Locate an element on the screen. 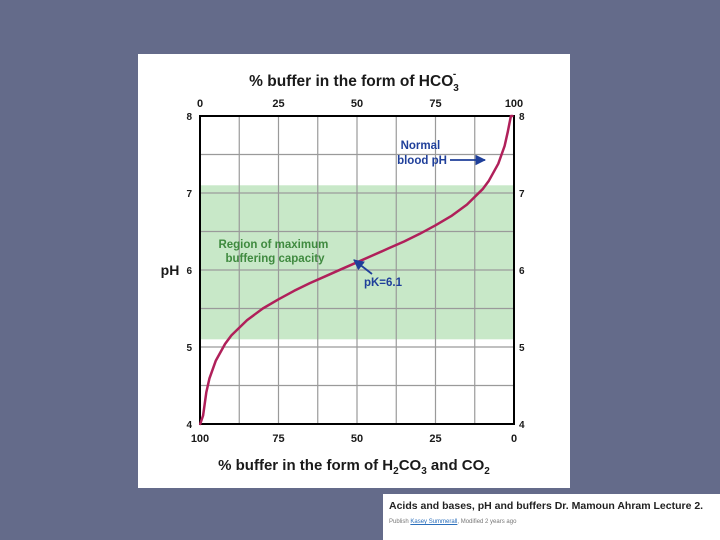 The height and width of the screenshot is (540, 720). y-tick-label-right: 5 is located at coordinates (522, 348).